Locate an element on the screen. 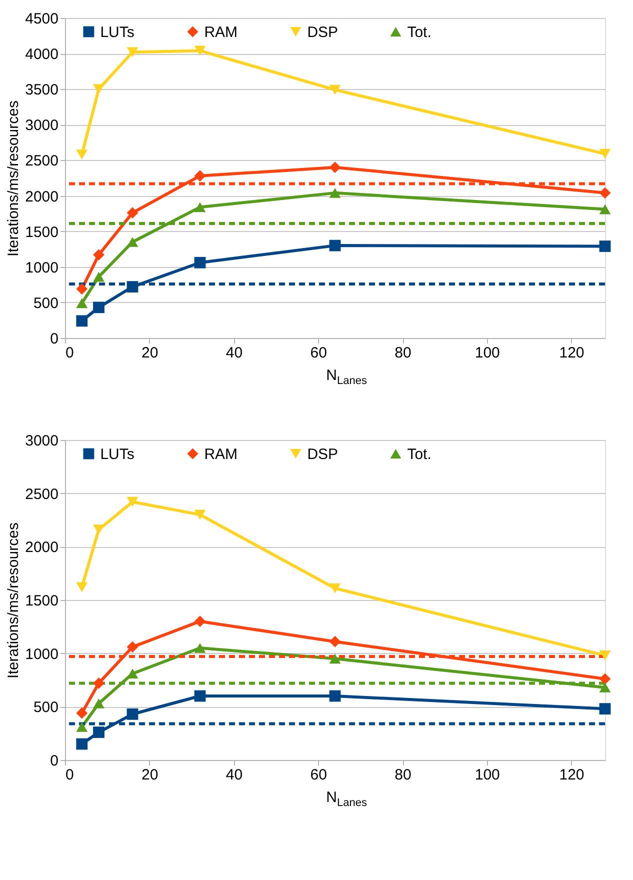 Image resolution: width=633 pixels, height=880 pixels. y-tick-label: 4500 is located at coordinates (41, 19).